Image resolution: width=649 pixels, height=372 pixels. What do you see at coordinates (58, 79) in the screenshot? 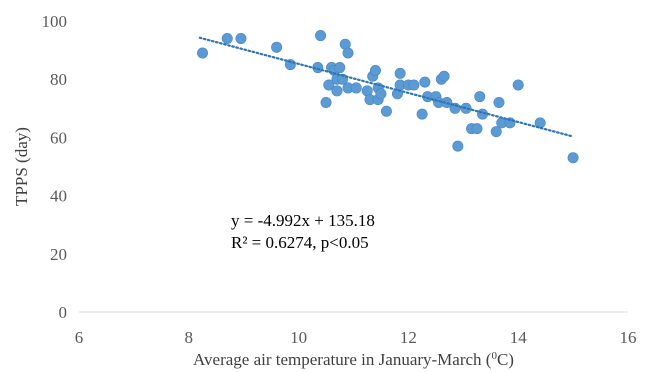
I see `y-tick-label: 80` at bounding box center [58, 79].